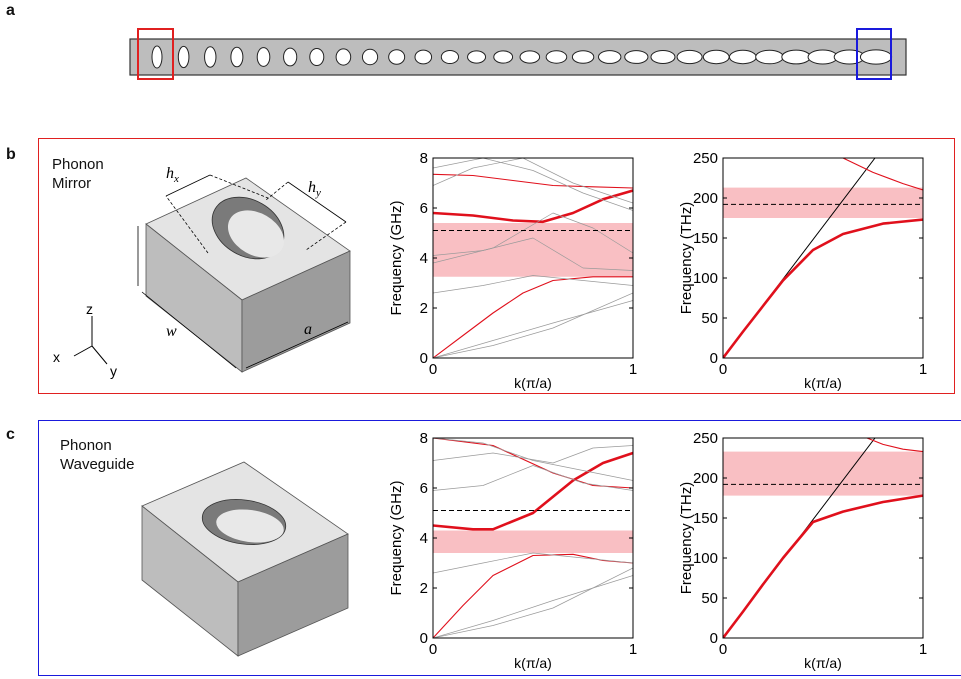 The width and height of the screenshot is (961, 679). I want to click on y-tick-label: 200, so click(705, 478).